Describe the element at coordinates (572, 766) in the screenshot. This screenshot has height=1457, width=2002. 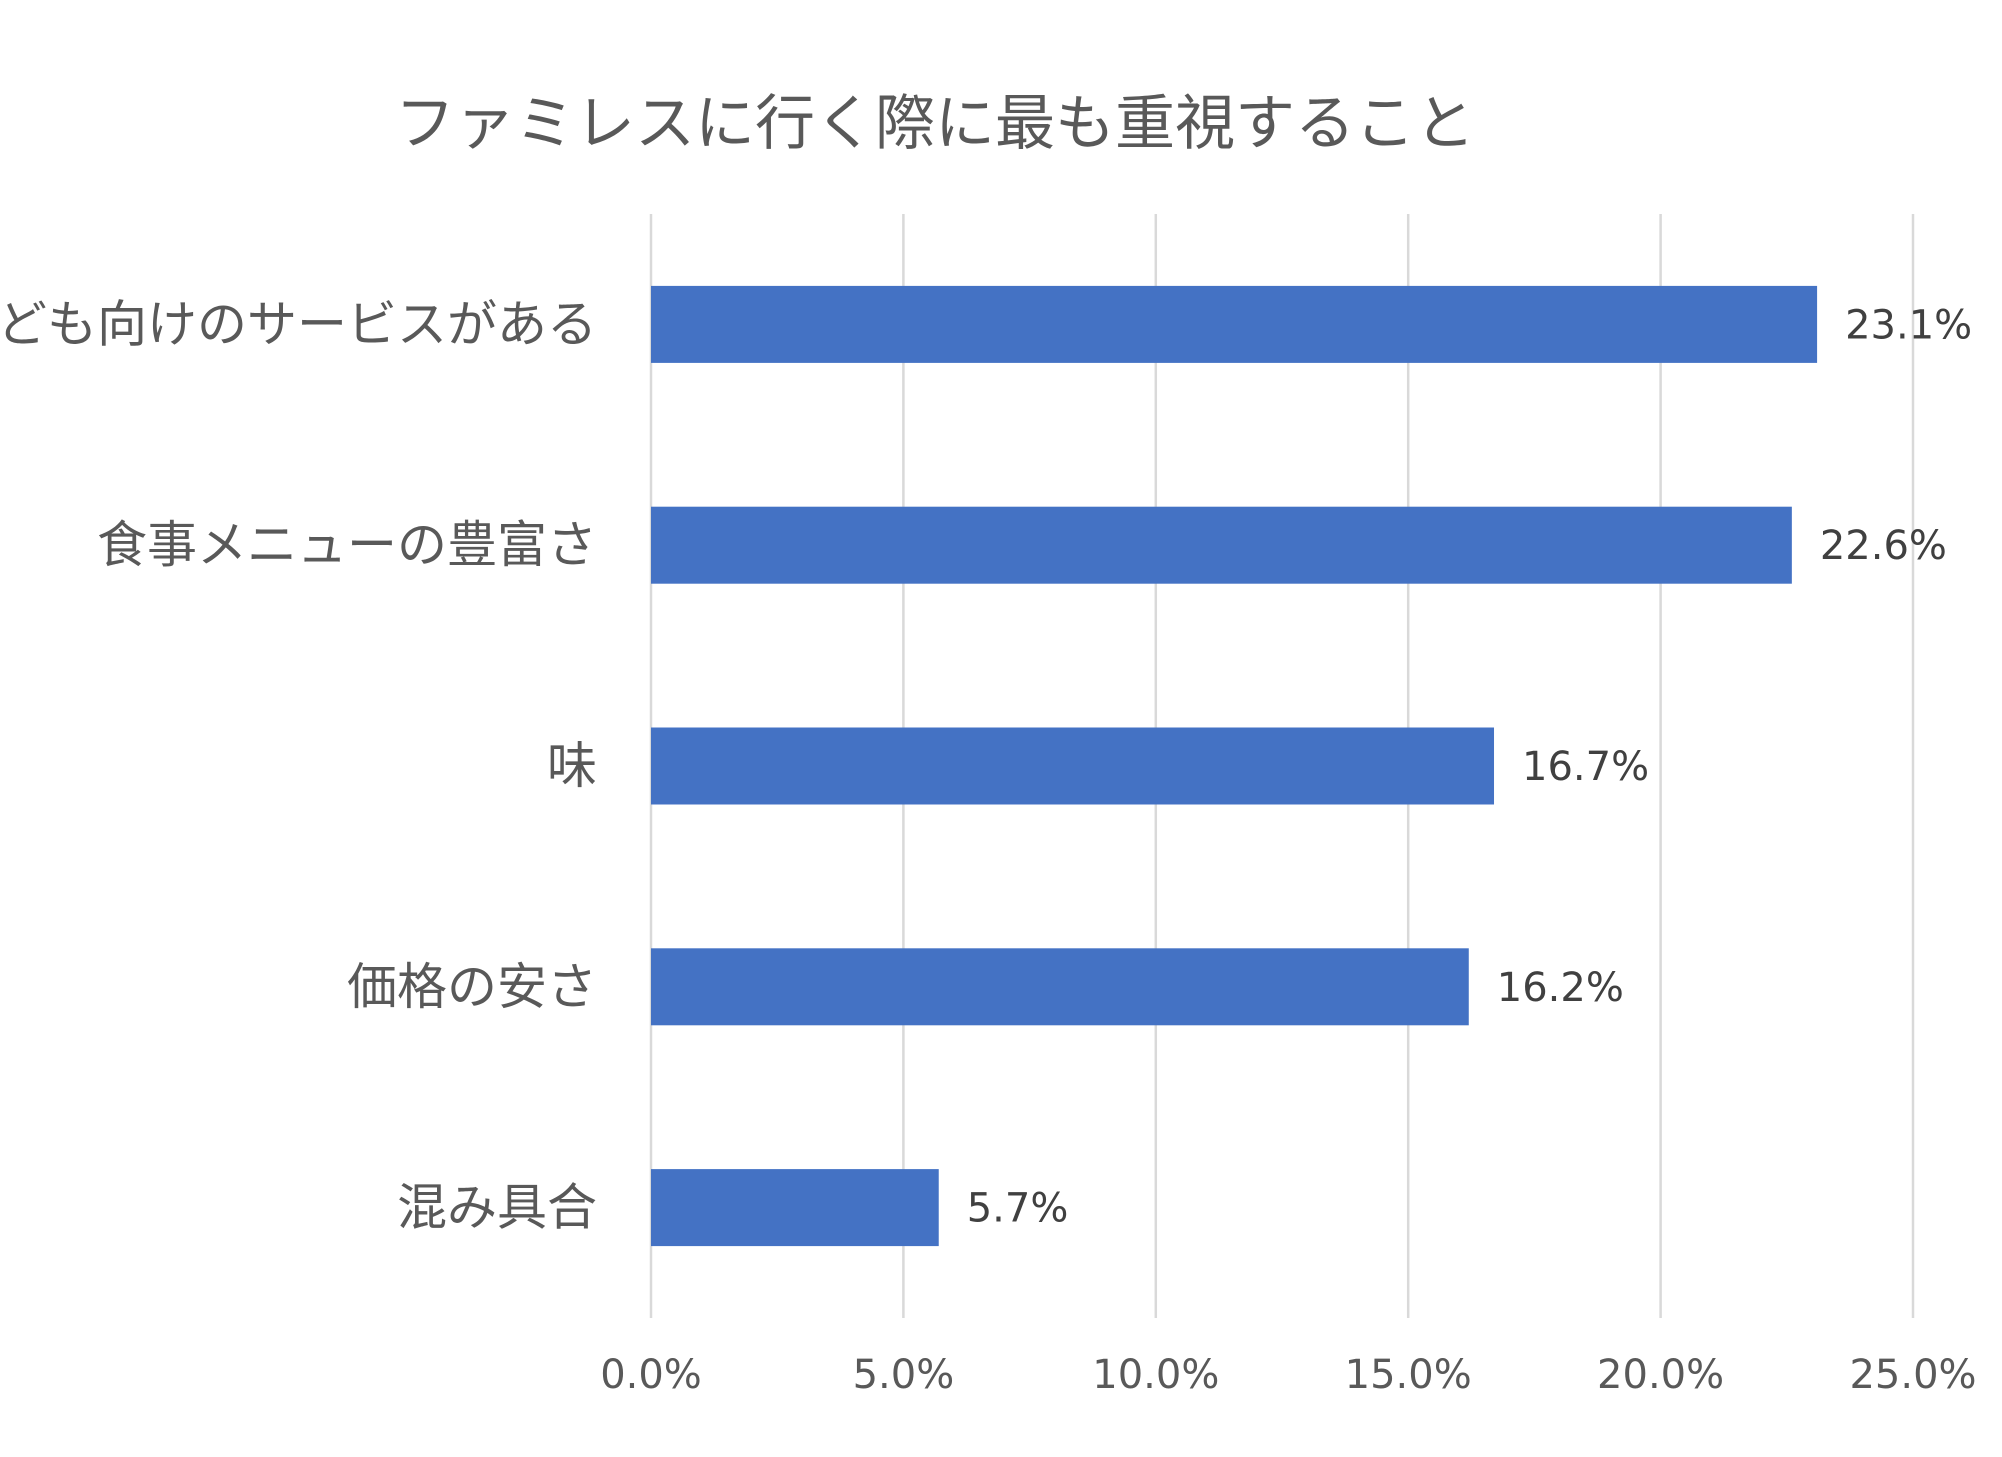
I see `category-label: 味` at that location.